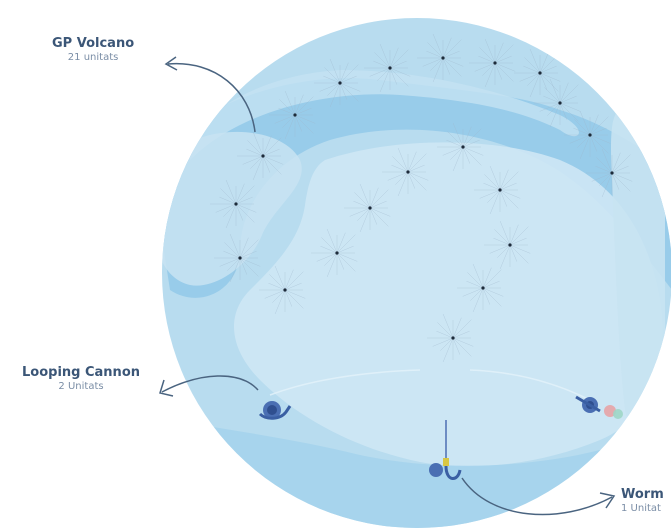  Describe the element at coordinates (81, 372) in the screenshot. I see `looping-cannon-name: Looping Cannon` at that location.